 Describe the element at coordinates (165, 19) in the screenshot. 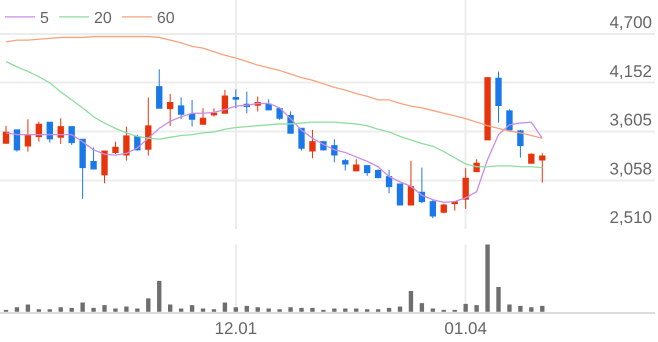

I see `legend-label: 60` at that location.